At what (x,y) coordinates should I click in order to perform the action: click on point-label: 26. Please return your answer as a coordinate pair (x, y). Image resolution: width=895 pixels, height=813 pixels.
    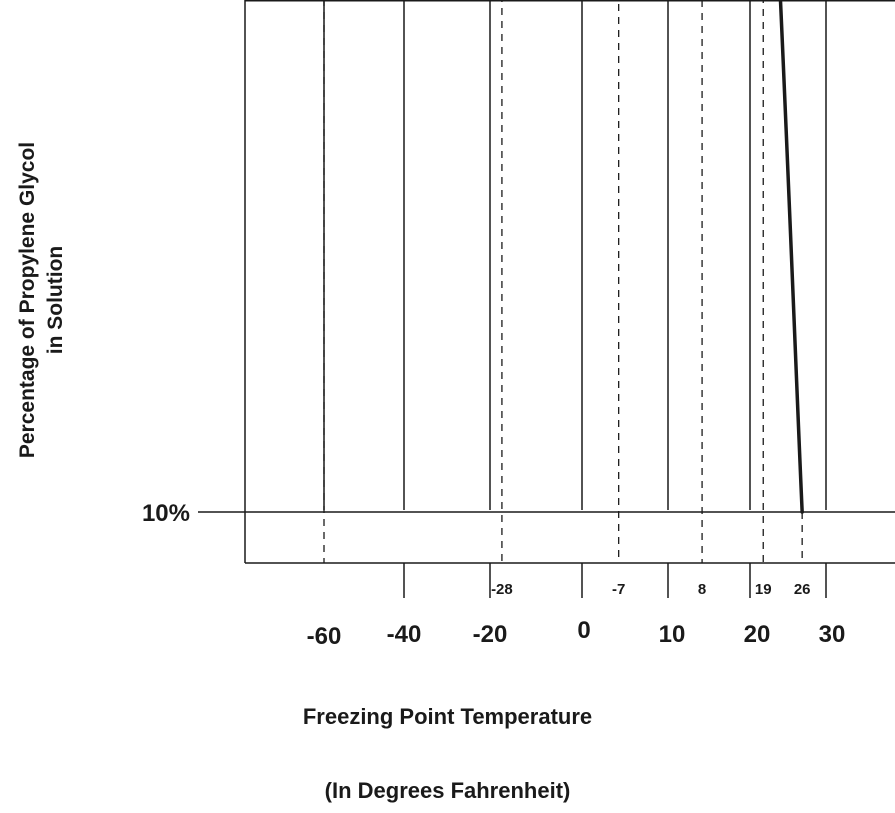
    Looking at the image, I should click on (802, 589).